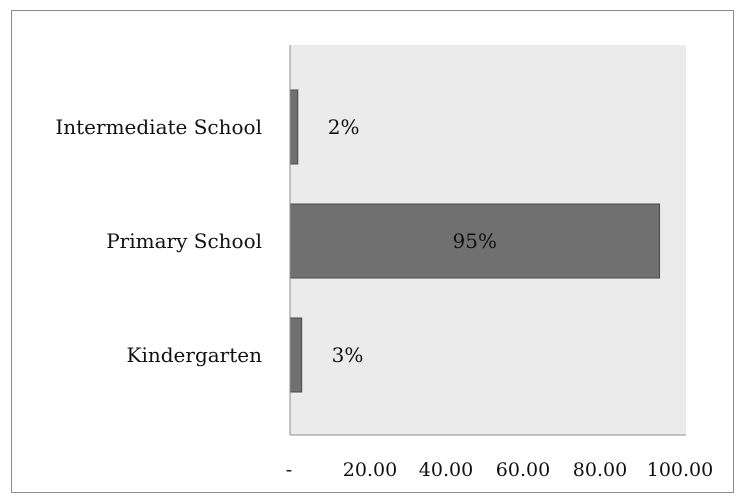 This screenshot has width=740, height=496. What do you see at coordinates (344, 127) in the screenshot?
I see `data-label-intermediate-school: 2%` at bounding box center [344, 127].